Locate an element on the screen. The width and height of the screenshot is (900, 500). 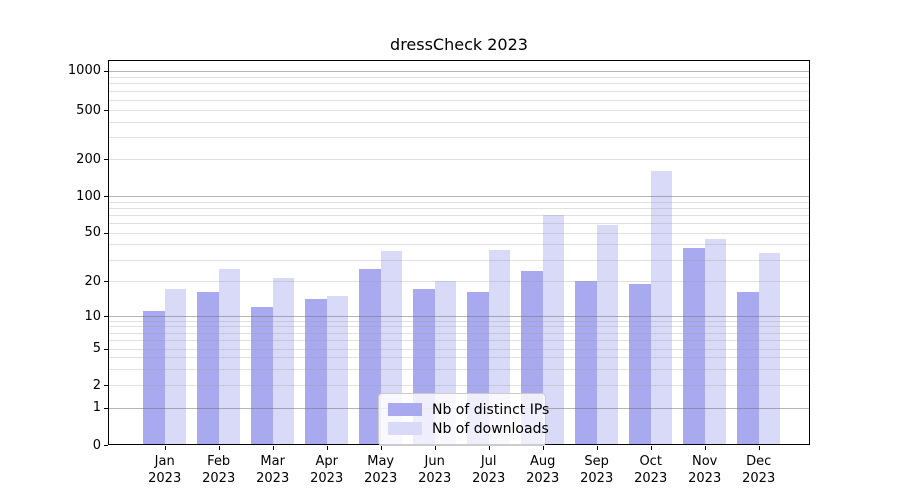
y-tick-label: 500 is located at coordinates (88, 110).